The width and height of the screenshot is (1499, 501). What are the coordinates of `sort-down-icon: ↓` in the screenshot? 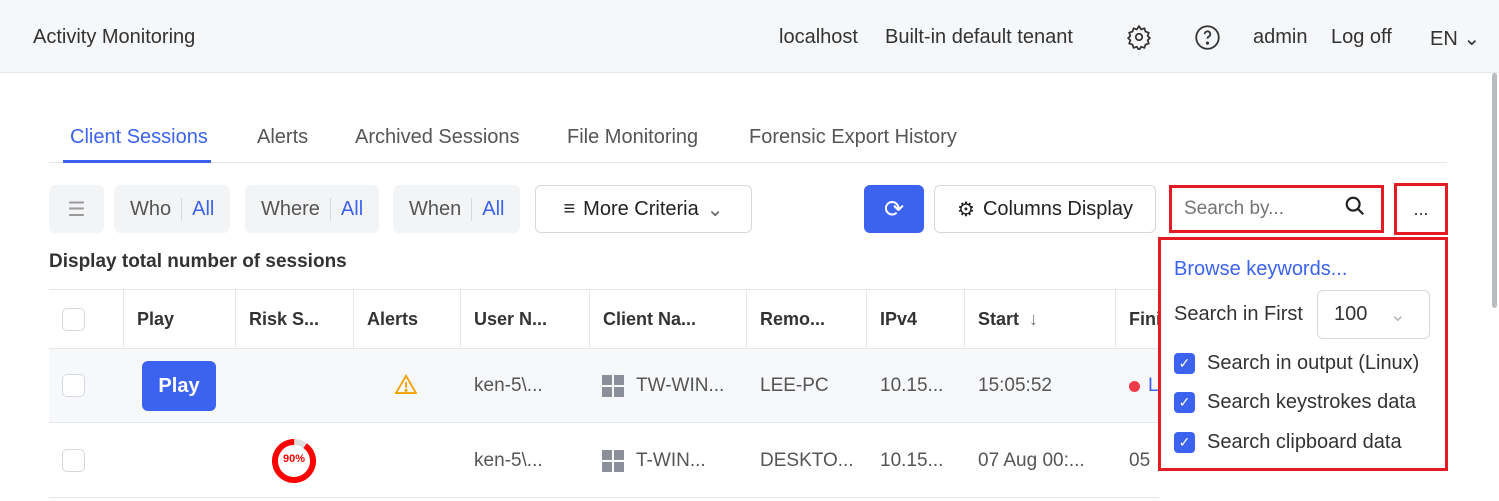 It's located at (1034, 318).